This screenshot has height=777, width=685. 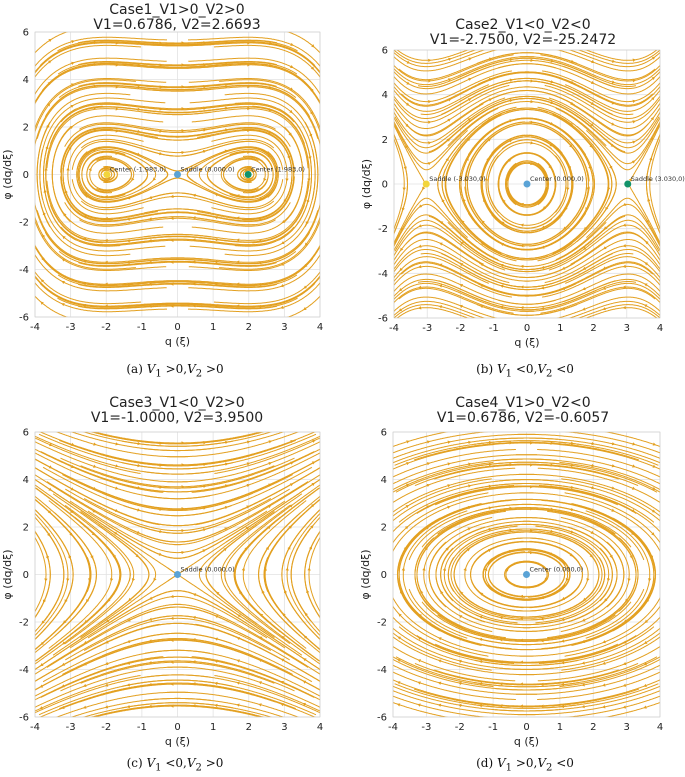 I want to click on equilibrium-label: Center (-1.983,0), so click(x=138, y=170).